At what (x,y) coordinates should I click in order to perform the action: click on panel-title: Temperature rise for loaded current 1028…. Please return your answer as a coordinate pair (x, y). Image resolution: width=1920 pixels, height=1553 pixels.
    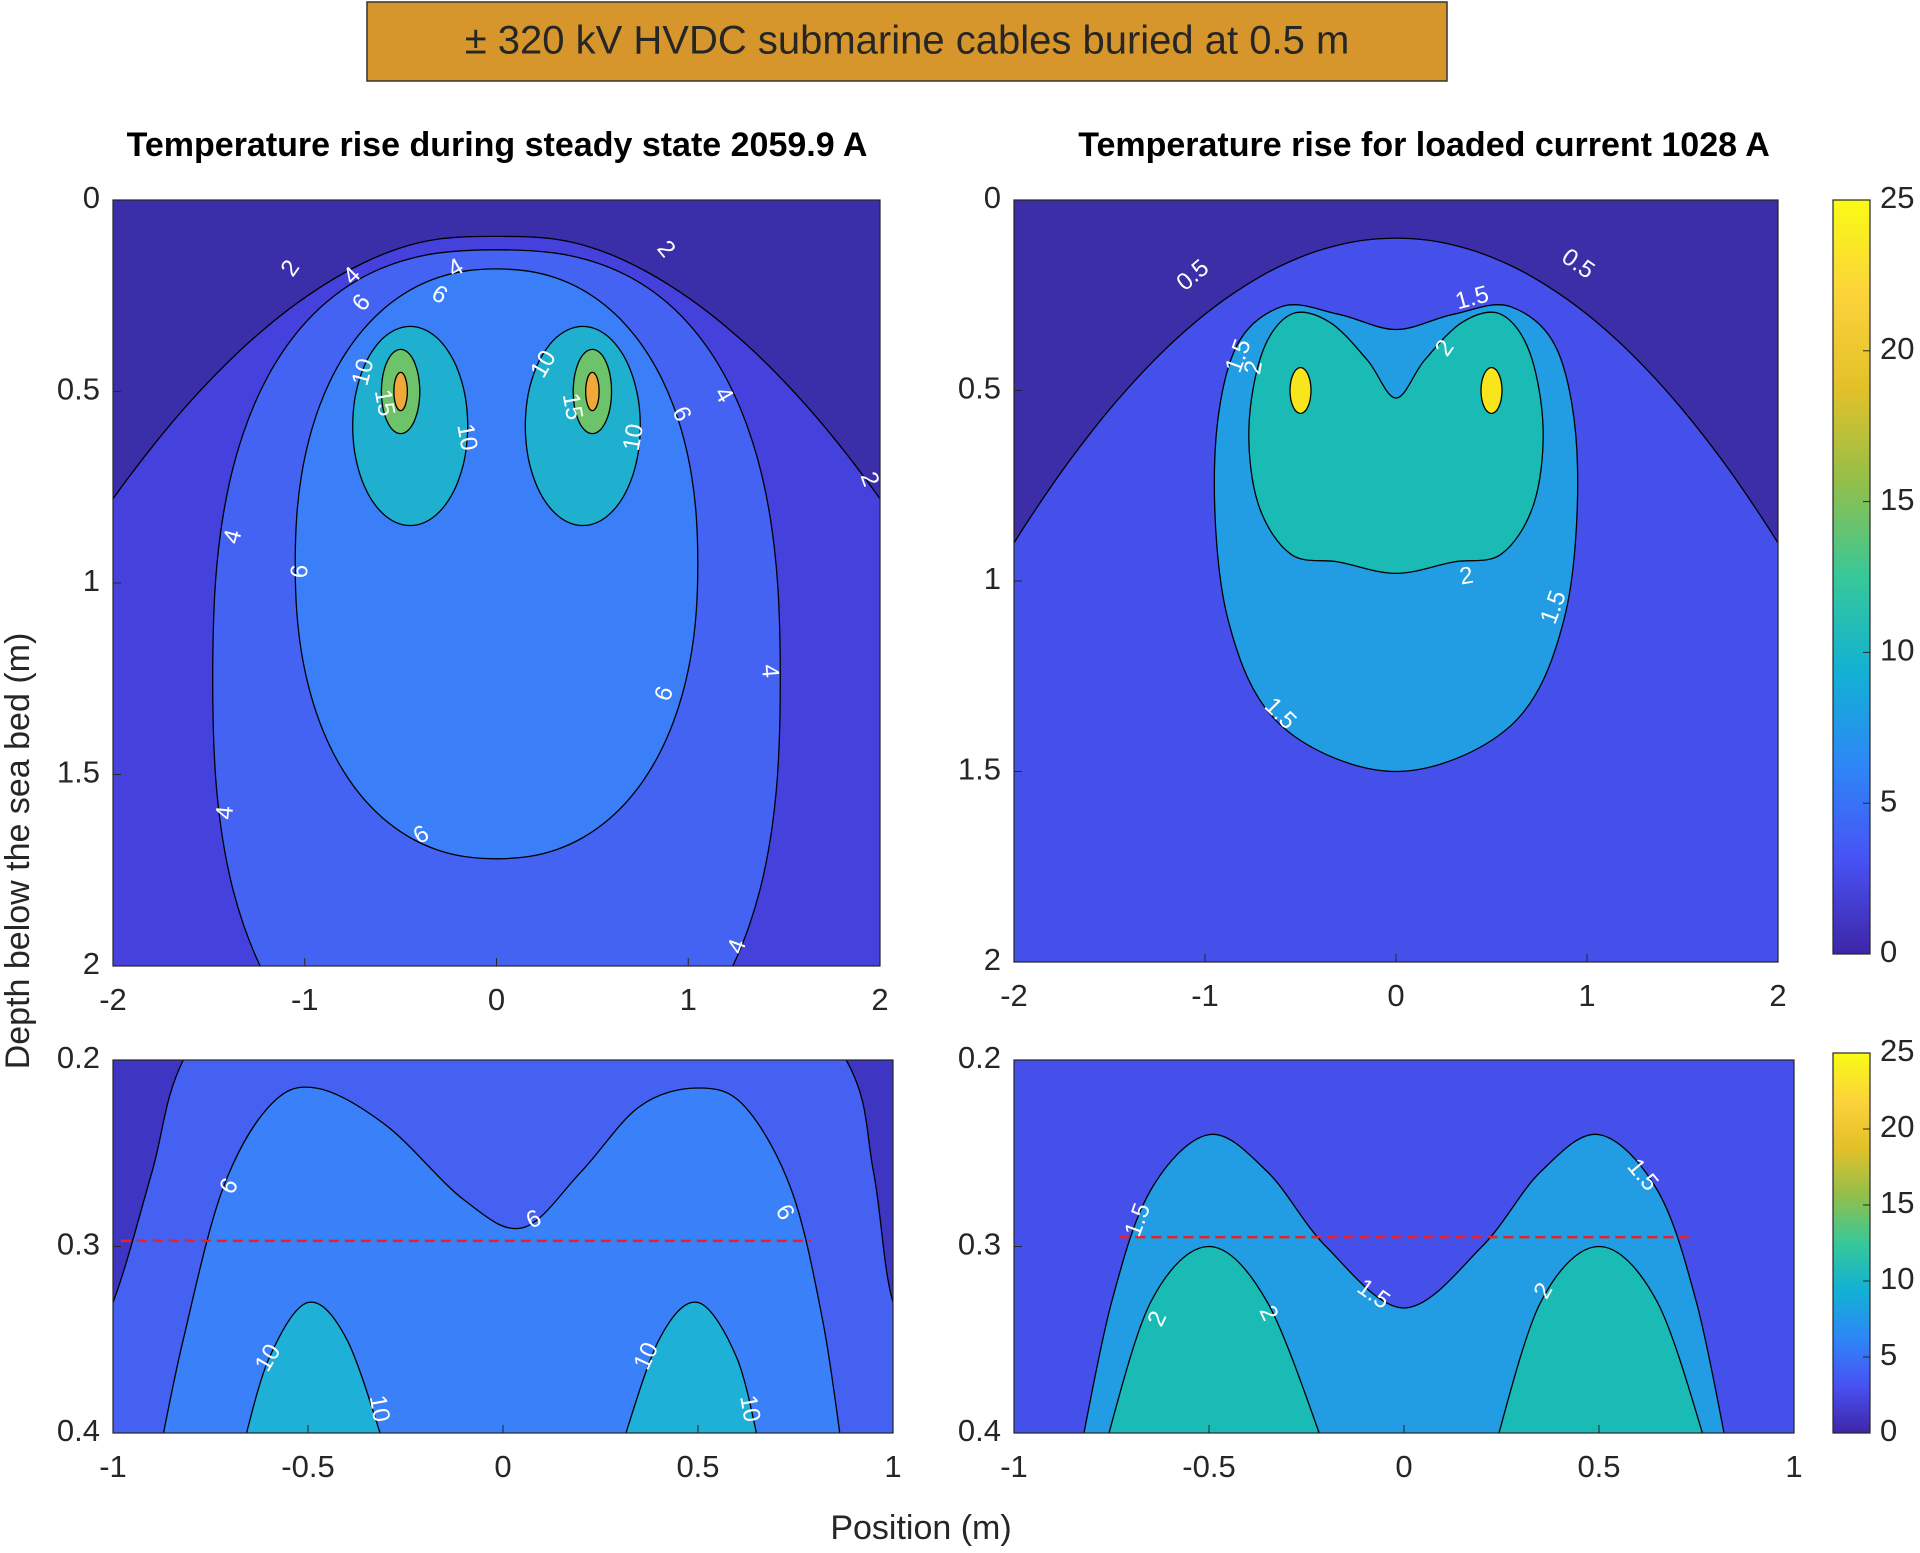
    Looking at the image, I should click on (1424, 145).